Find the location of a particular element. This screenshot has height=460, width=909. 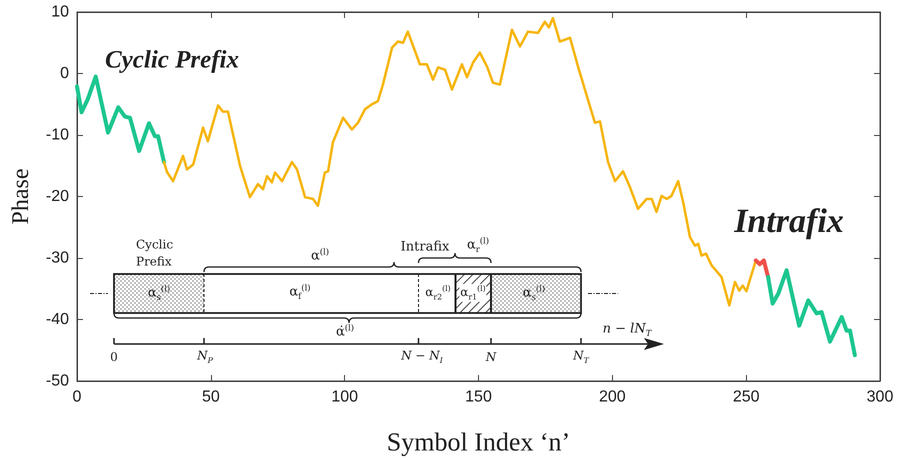

x-tick-label: 200 is located at coordinates (612, 397).